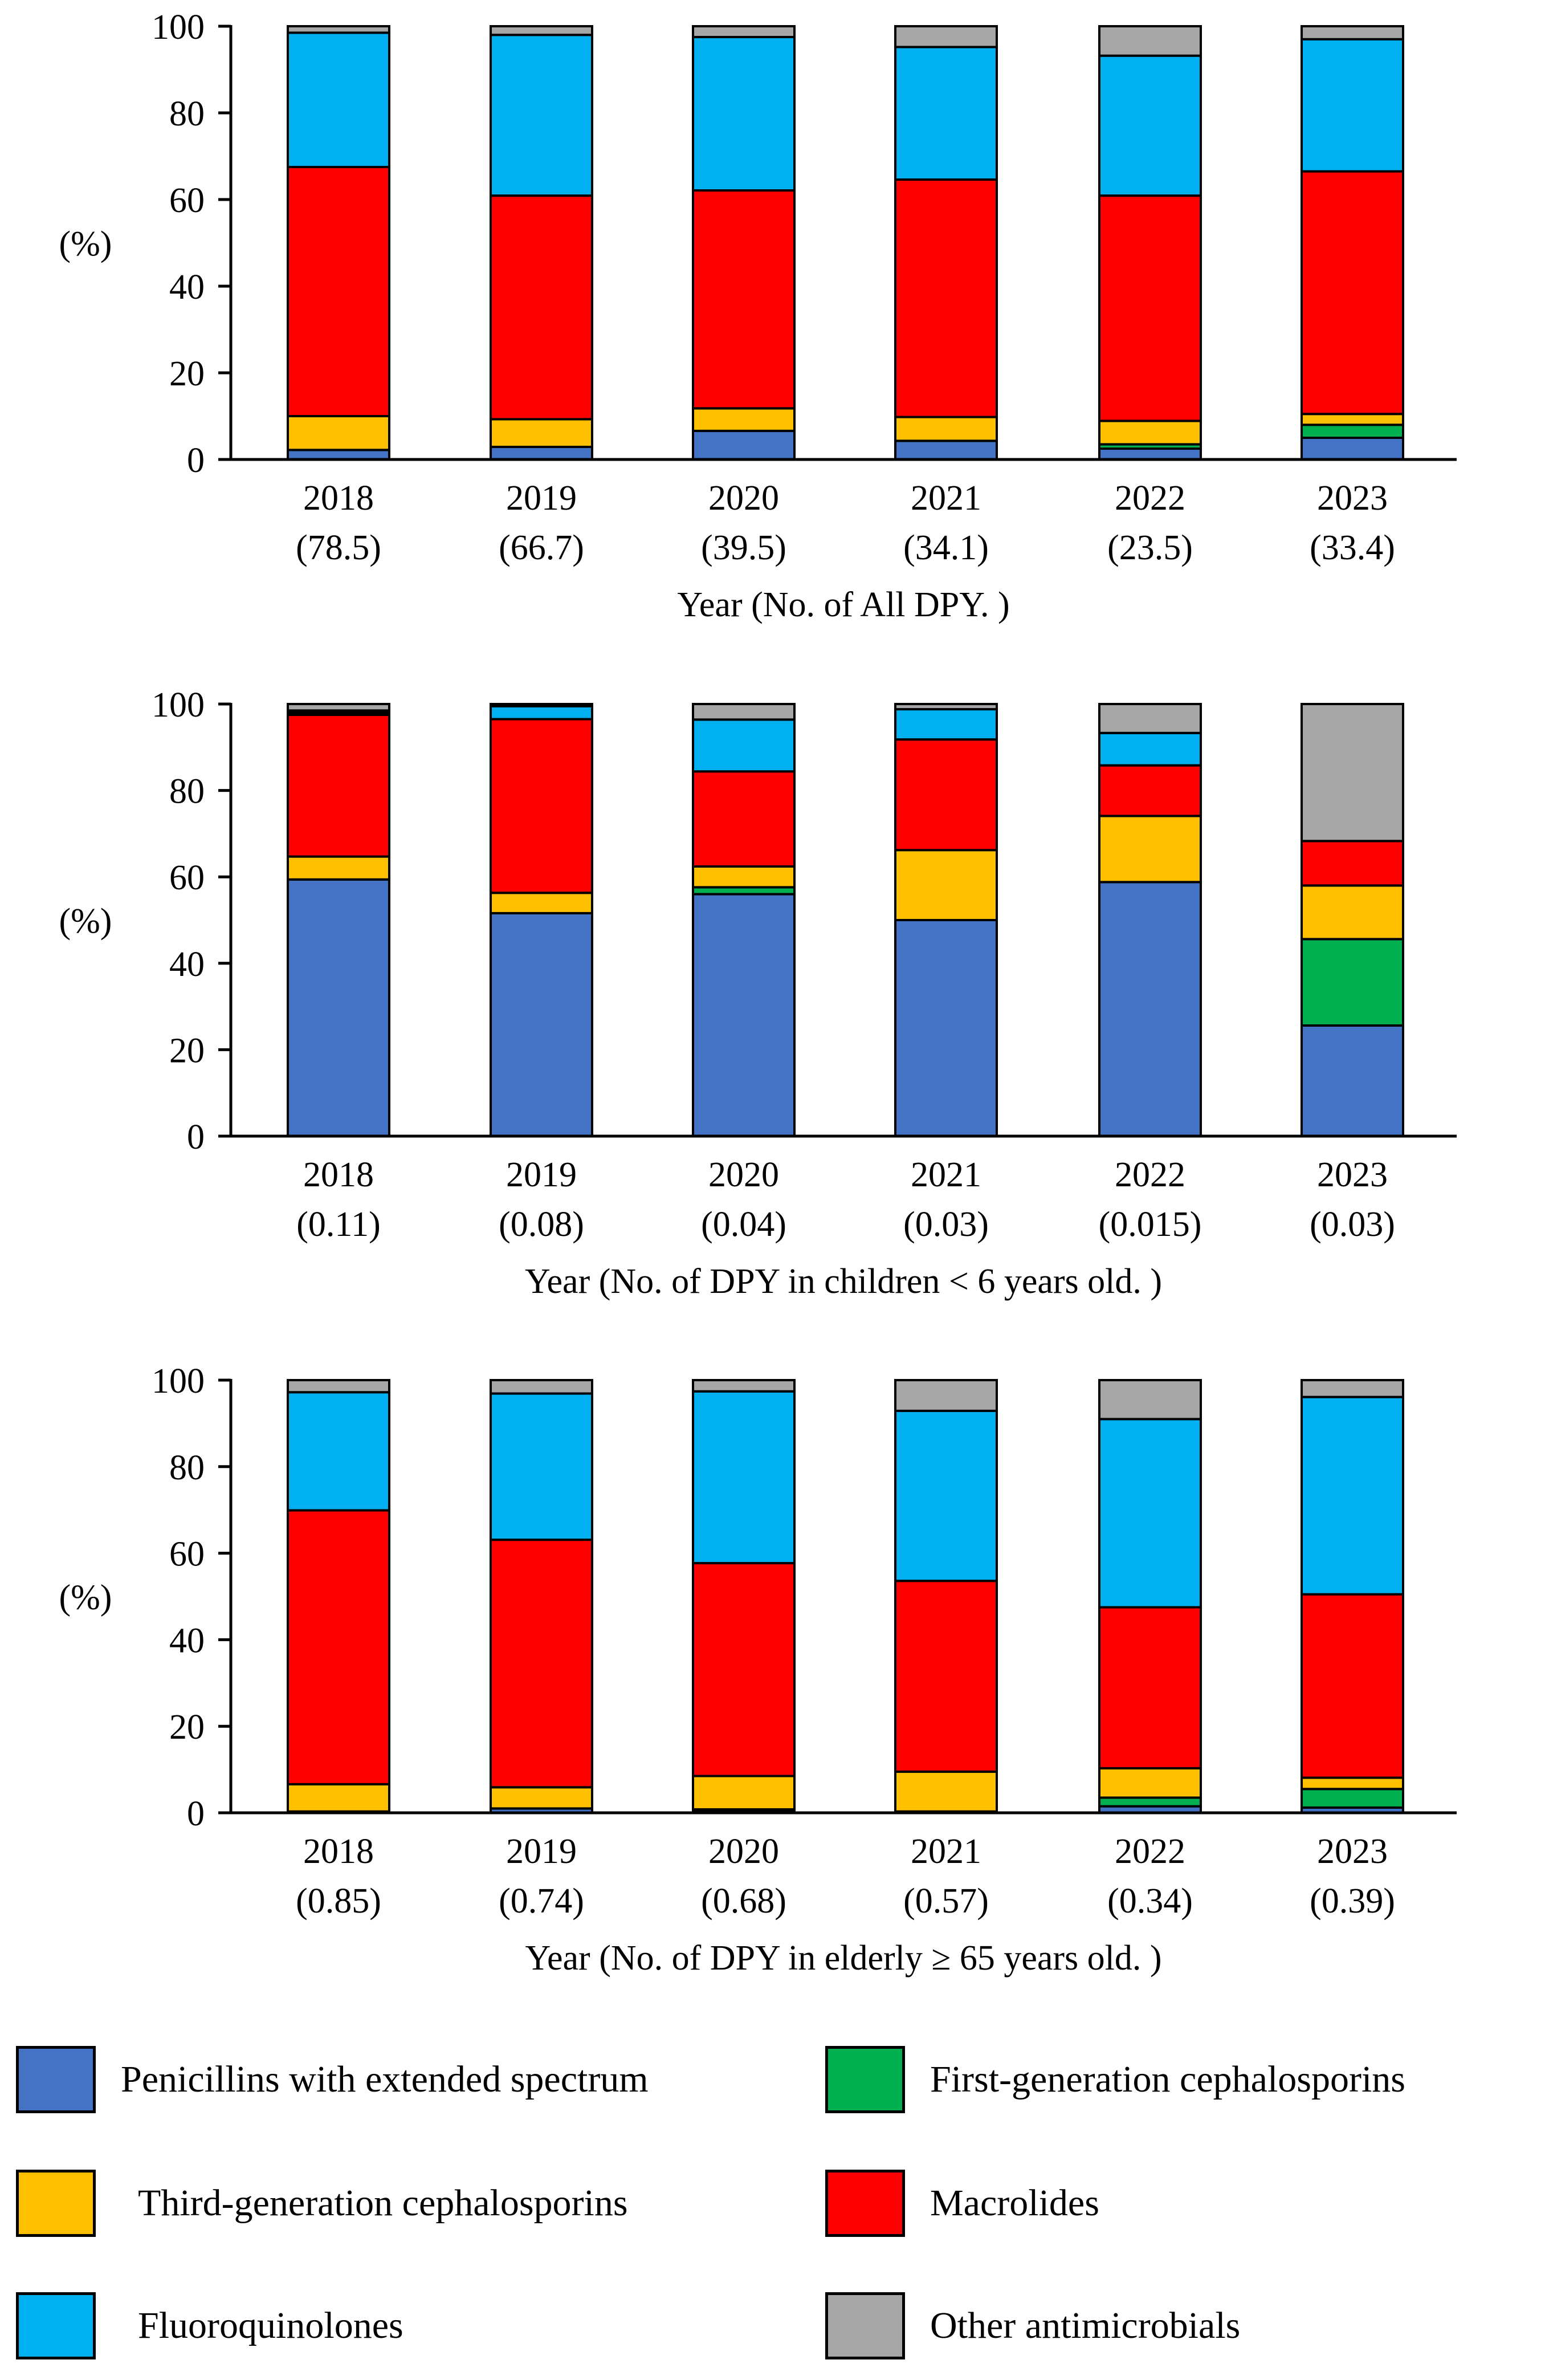 The image size is (1545, 2380). I want to click on x-tick-sublabel-2023: (33.4), so click(1352, 547).